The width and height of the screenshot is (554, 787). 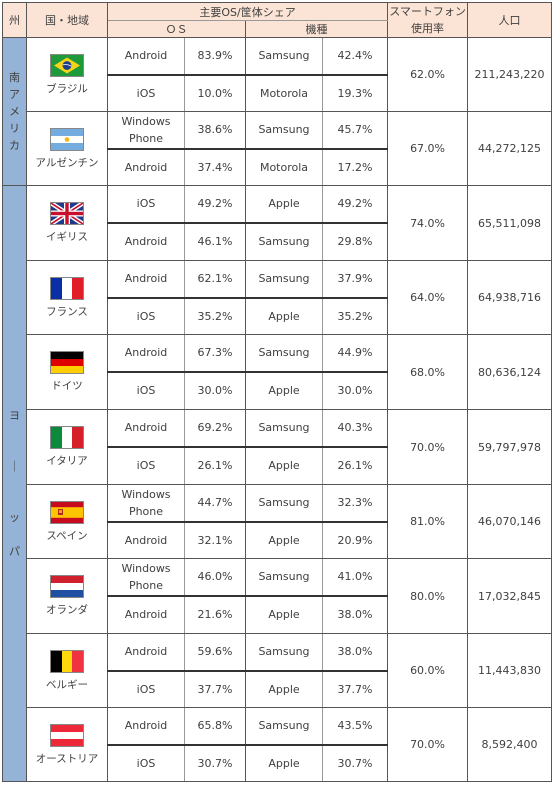 I want to click on header-share-group: 主要OS/筐体シェア, so click(x=247, y=11).